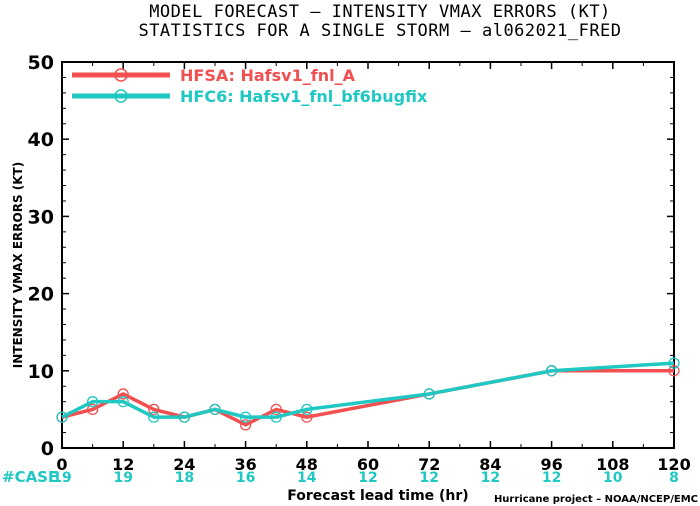  Describe the element at coordinates (41, 372) in the screenshot. I see `y-tick-label: 10` at that location.